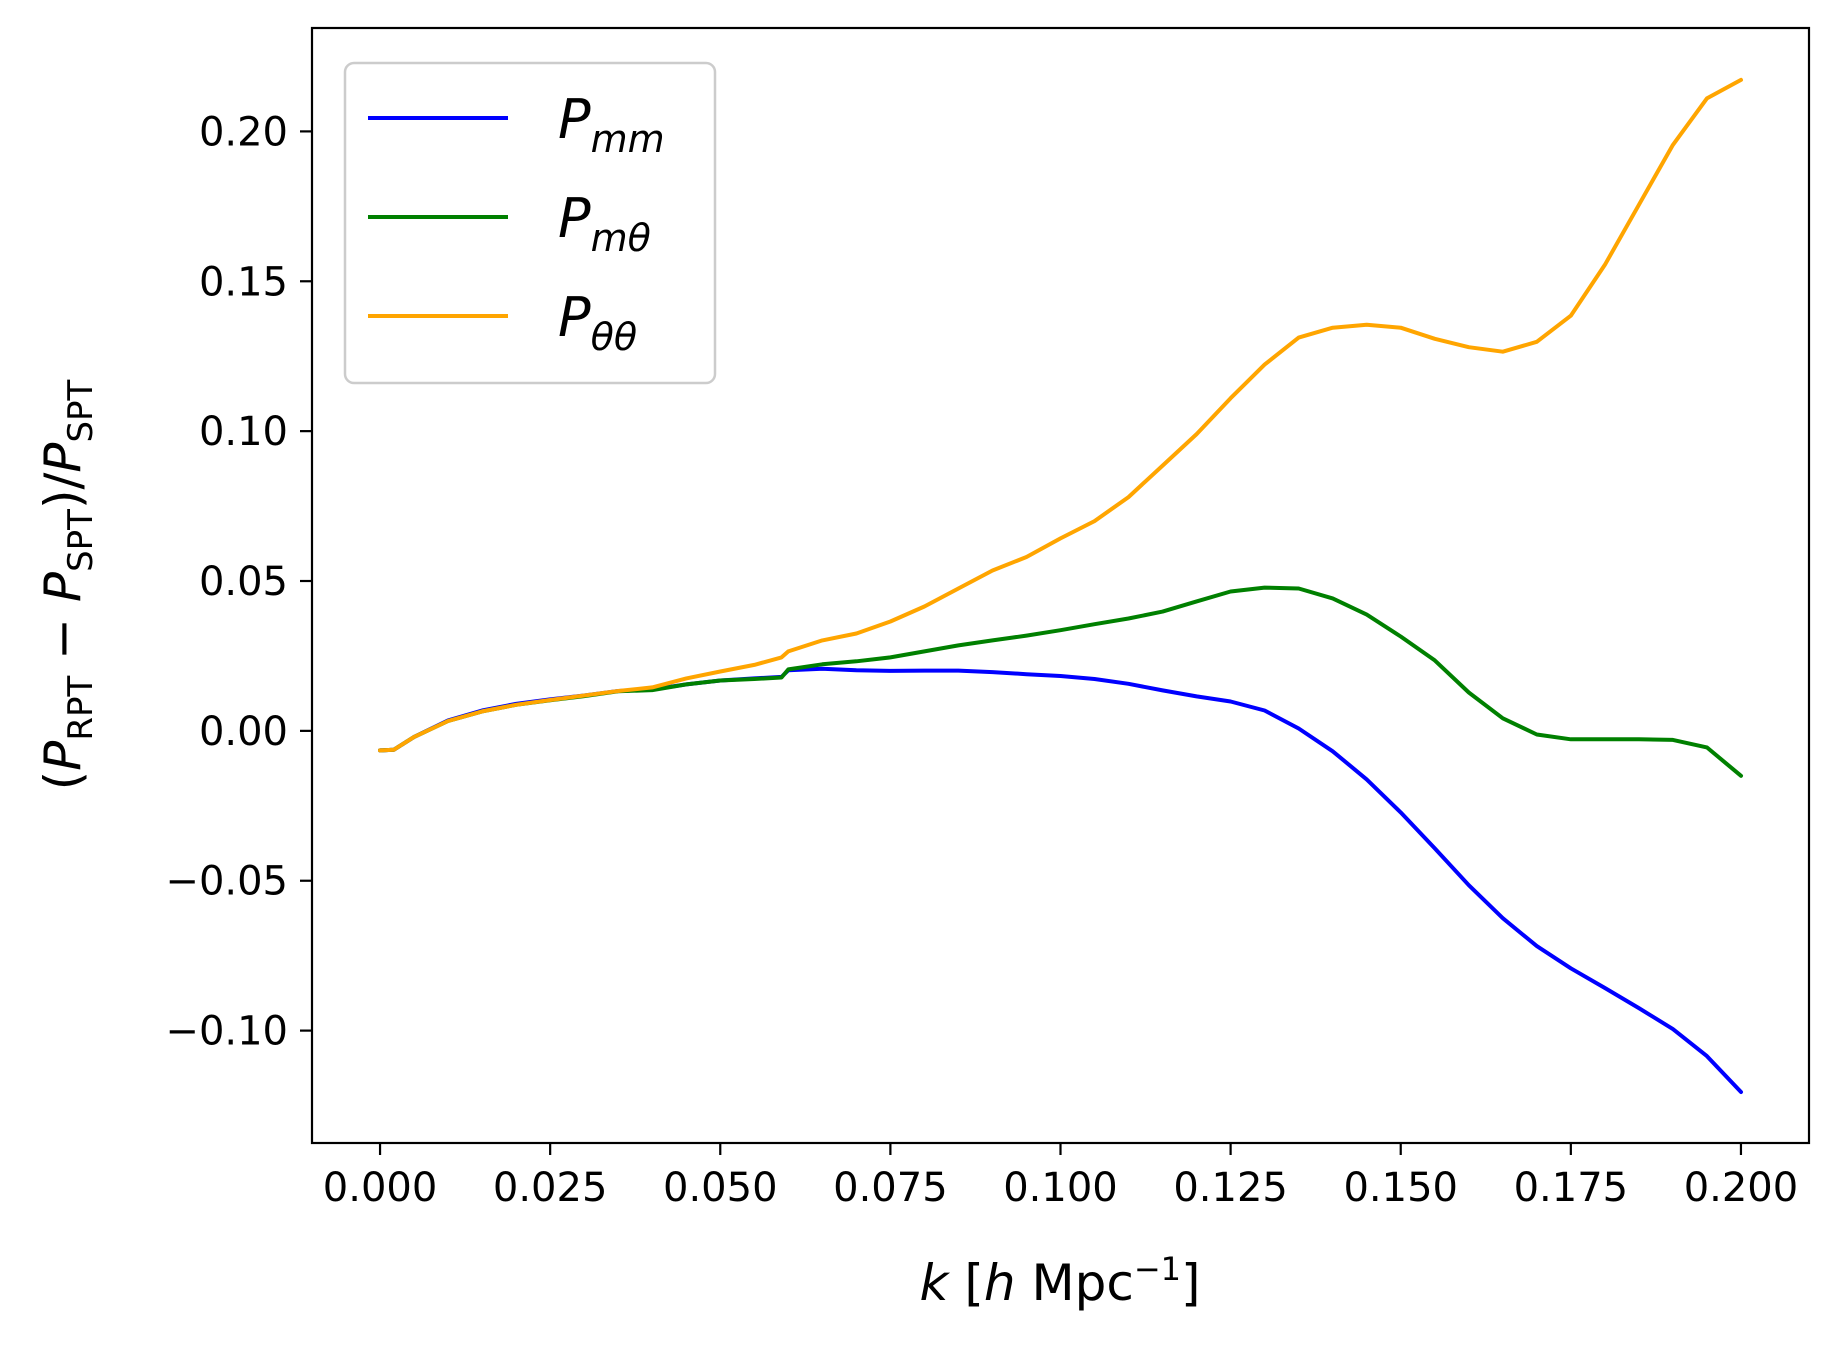 Image resolution: width=1839 pixels, height=1345 pixels. Describe the element at coordinates (243, 132) in the screenshot. I see `y-tick-label: 0.20` at that location.